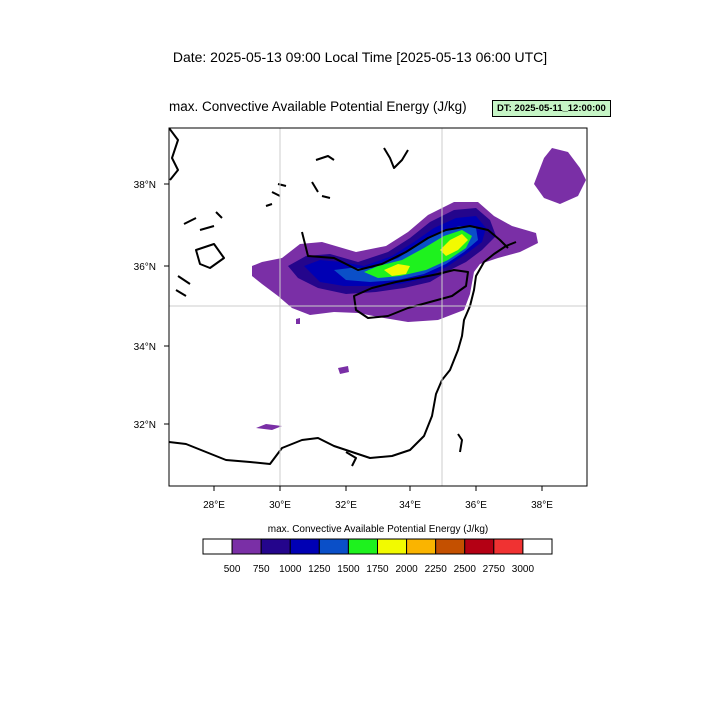 Image resolution: width=720 pixels, height=720 pixels. Describe the element at coordinates (290, 569) in the screenshot. I see `colorbar-label: 1000` at that location.